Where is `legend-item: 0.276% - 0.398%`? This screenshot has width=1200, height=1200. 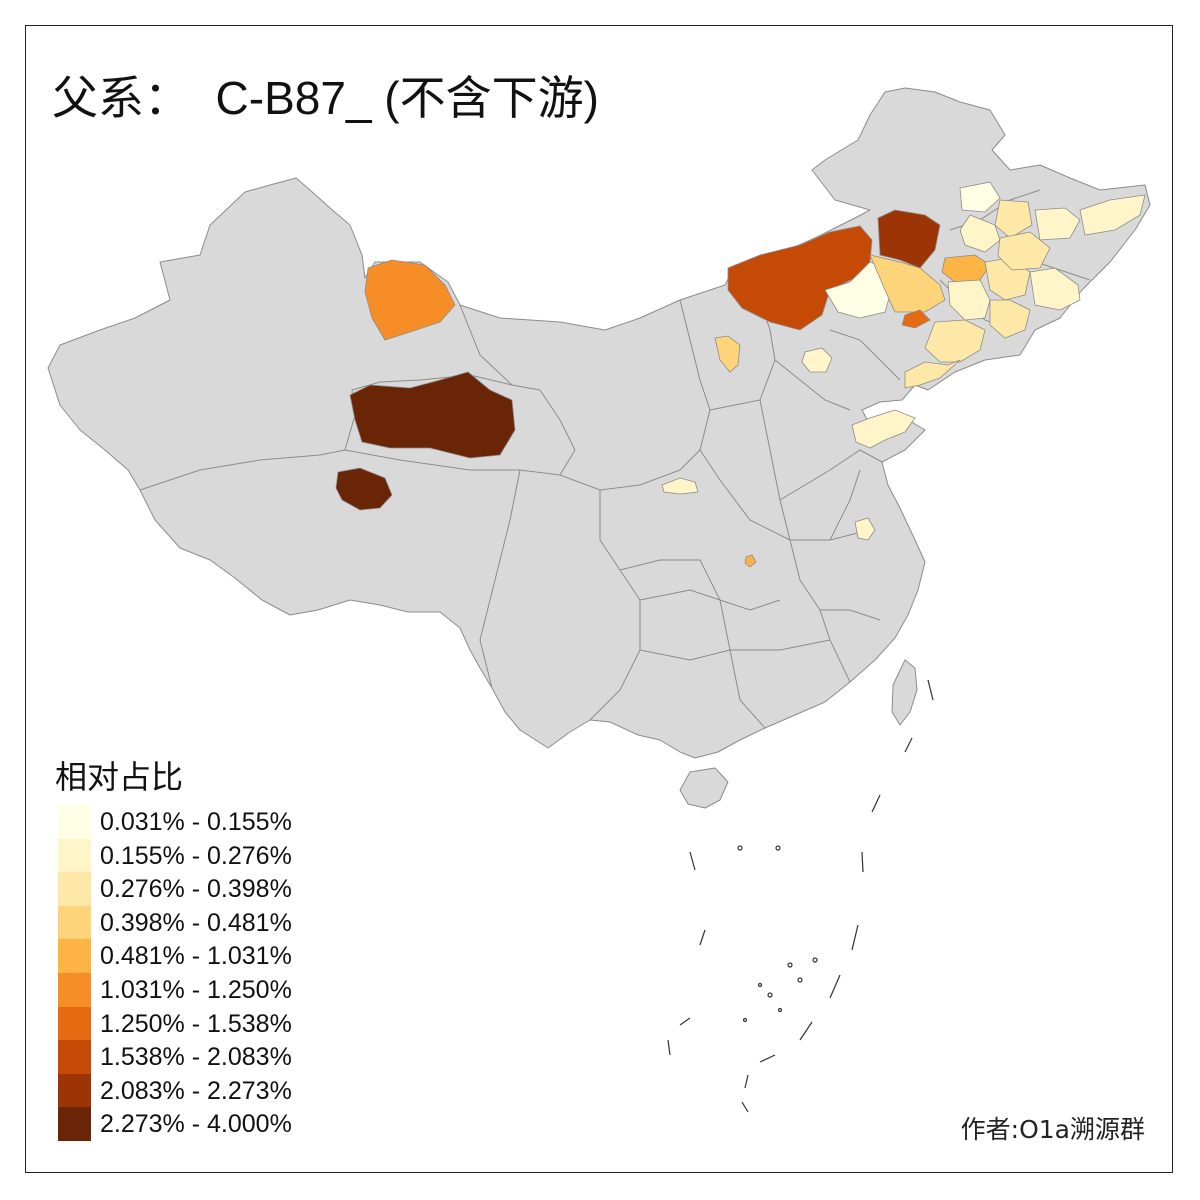
legend-item: 0.276% - 0.398% is located at coordinates (208, 889).